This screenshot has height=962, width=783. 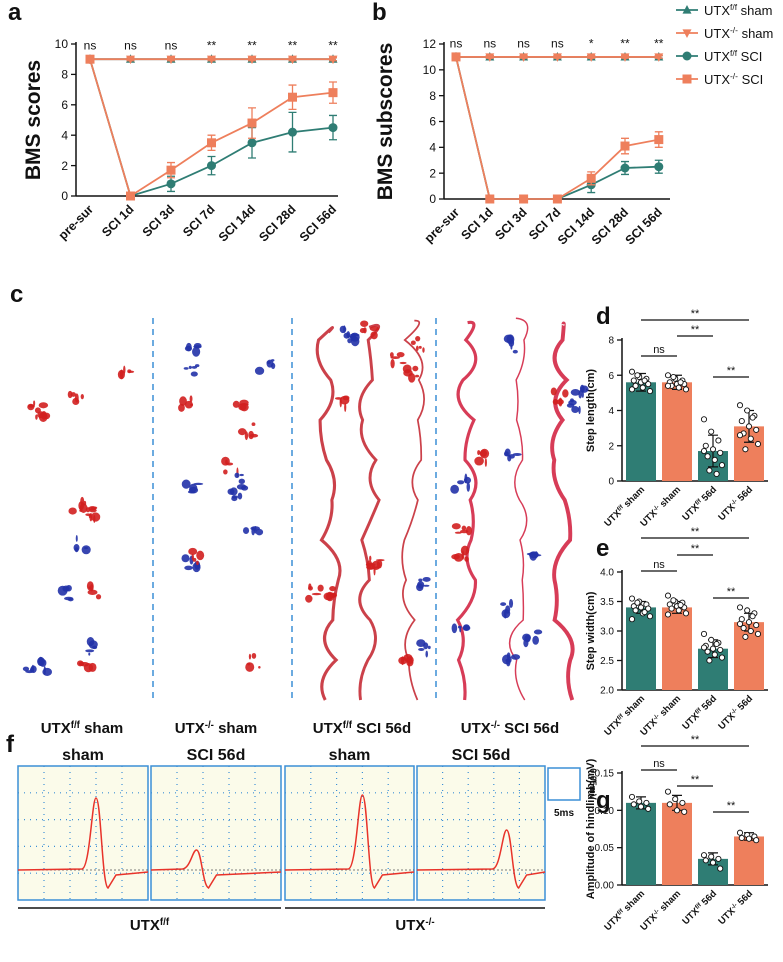 What do you see at coordinates (198, 220) in the screenshot?
I see `x-tick-label: SCI 7d` at bounding box center [198, 220].